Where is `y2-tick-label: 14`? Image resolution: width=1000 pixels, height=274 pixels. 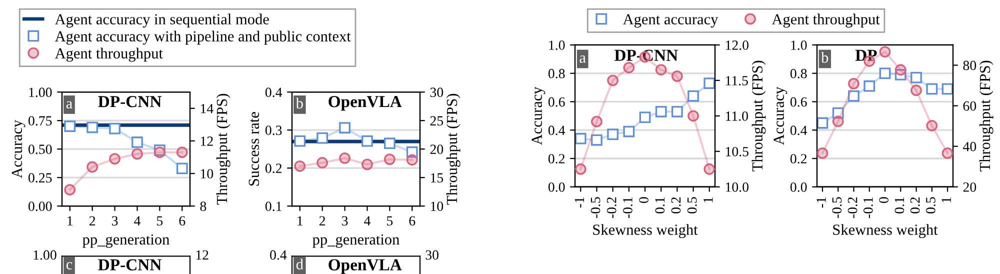
y2-tick-label: 14 is located at coordinates (207, 109).